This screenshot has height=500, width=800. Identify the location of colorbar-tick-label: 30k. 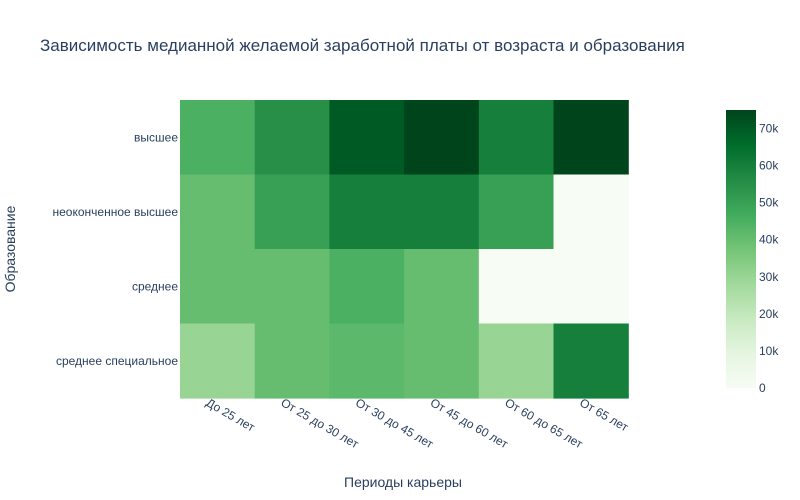
(769, 277).